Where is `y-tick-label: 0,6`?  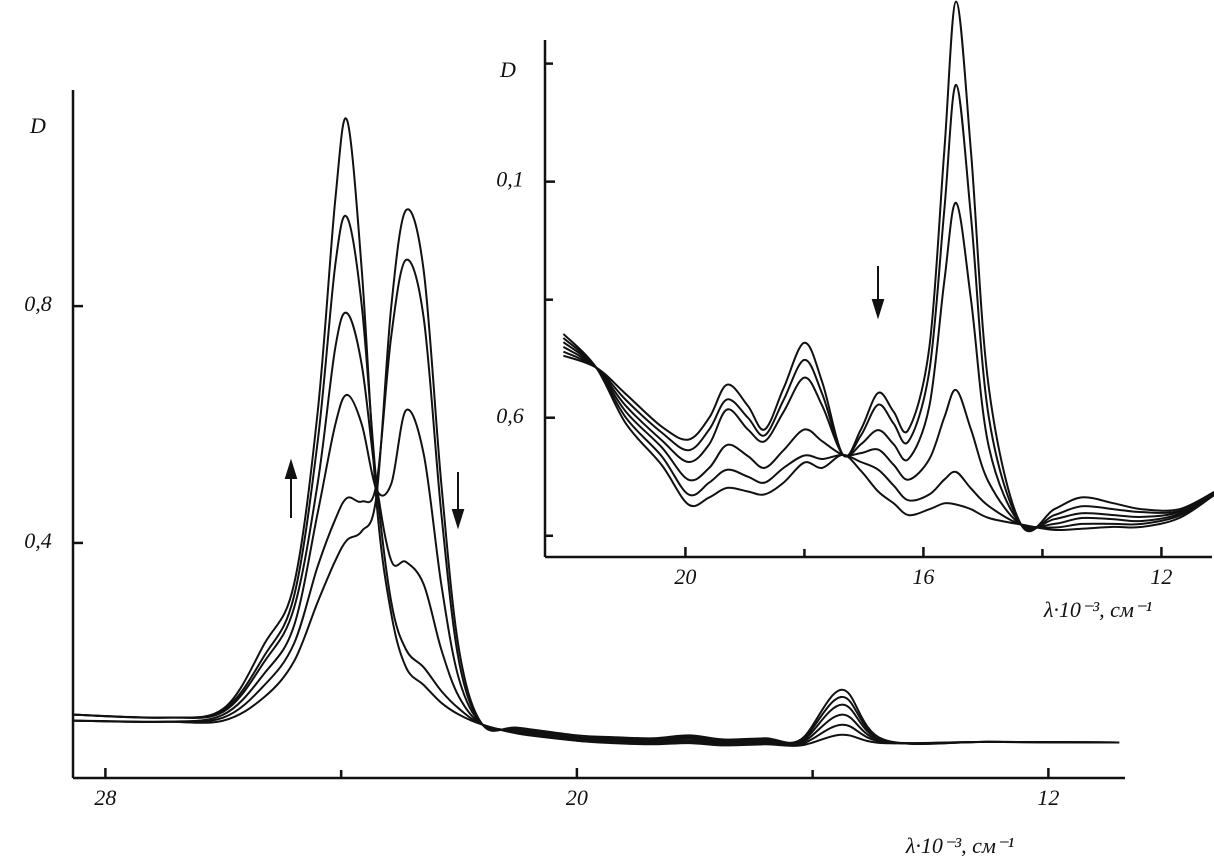 y-tick-label: 0,6 is located at coordinates (510, 415).